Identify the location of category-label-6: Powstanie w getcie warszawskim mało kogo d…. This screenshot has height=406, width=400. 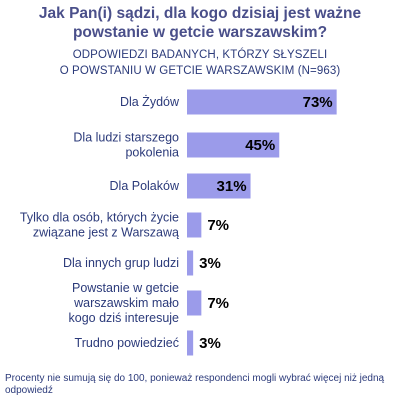
(124, 303).